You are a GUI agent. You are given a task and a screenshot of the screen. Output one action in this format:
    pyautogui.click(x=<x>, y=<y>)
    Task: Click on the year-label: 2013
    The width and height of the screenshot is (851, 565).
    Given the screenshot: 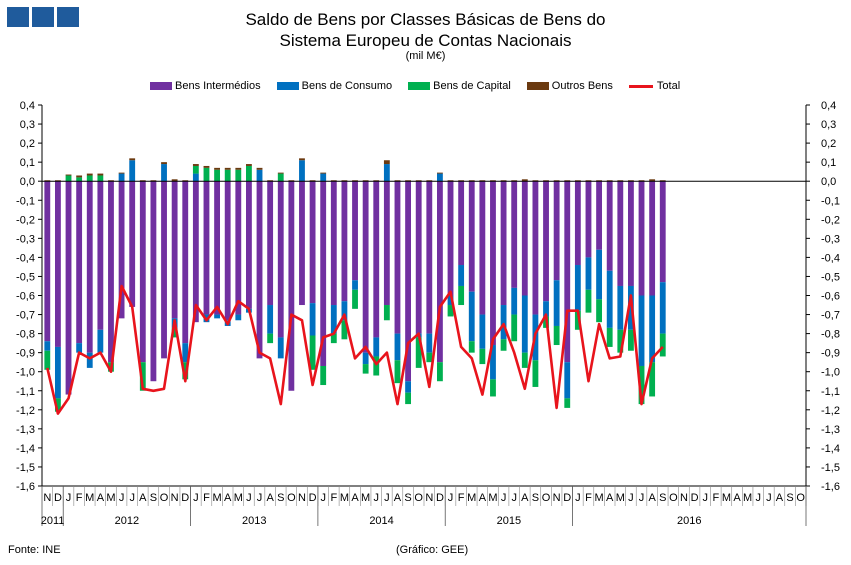 What is the action you would take?
    pyautogui.click(x=254, y=521)
    